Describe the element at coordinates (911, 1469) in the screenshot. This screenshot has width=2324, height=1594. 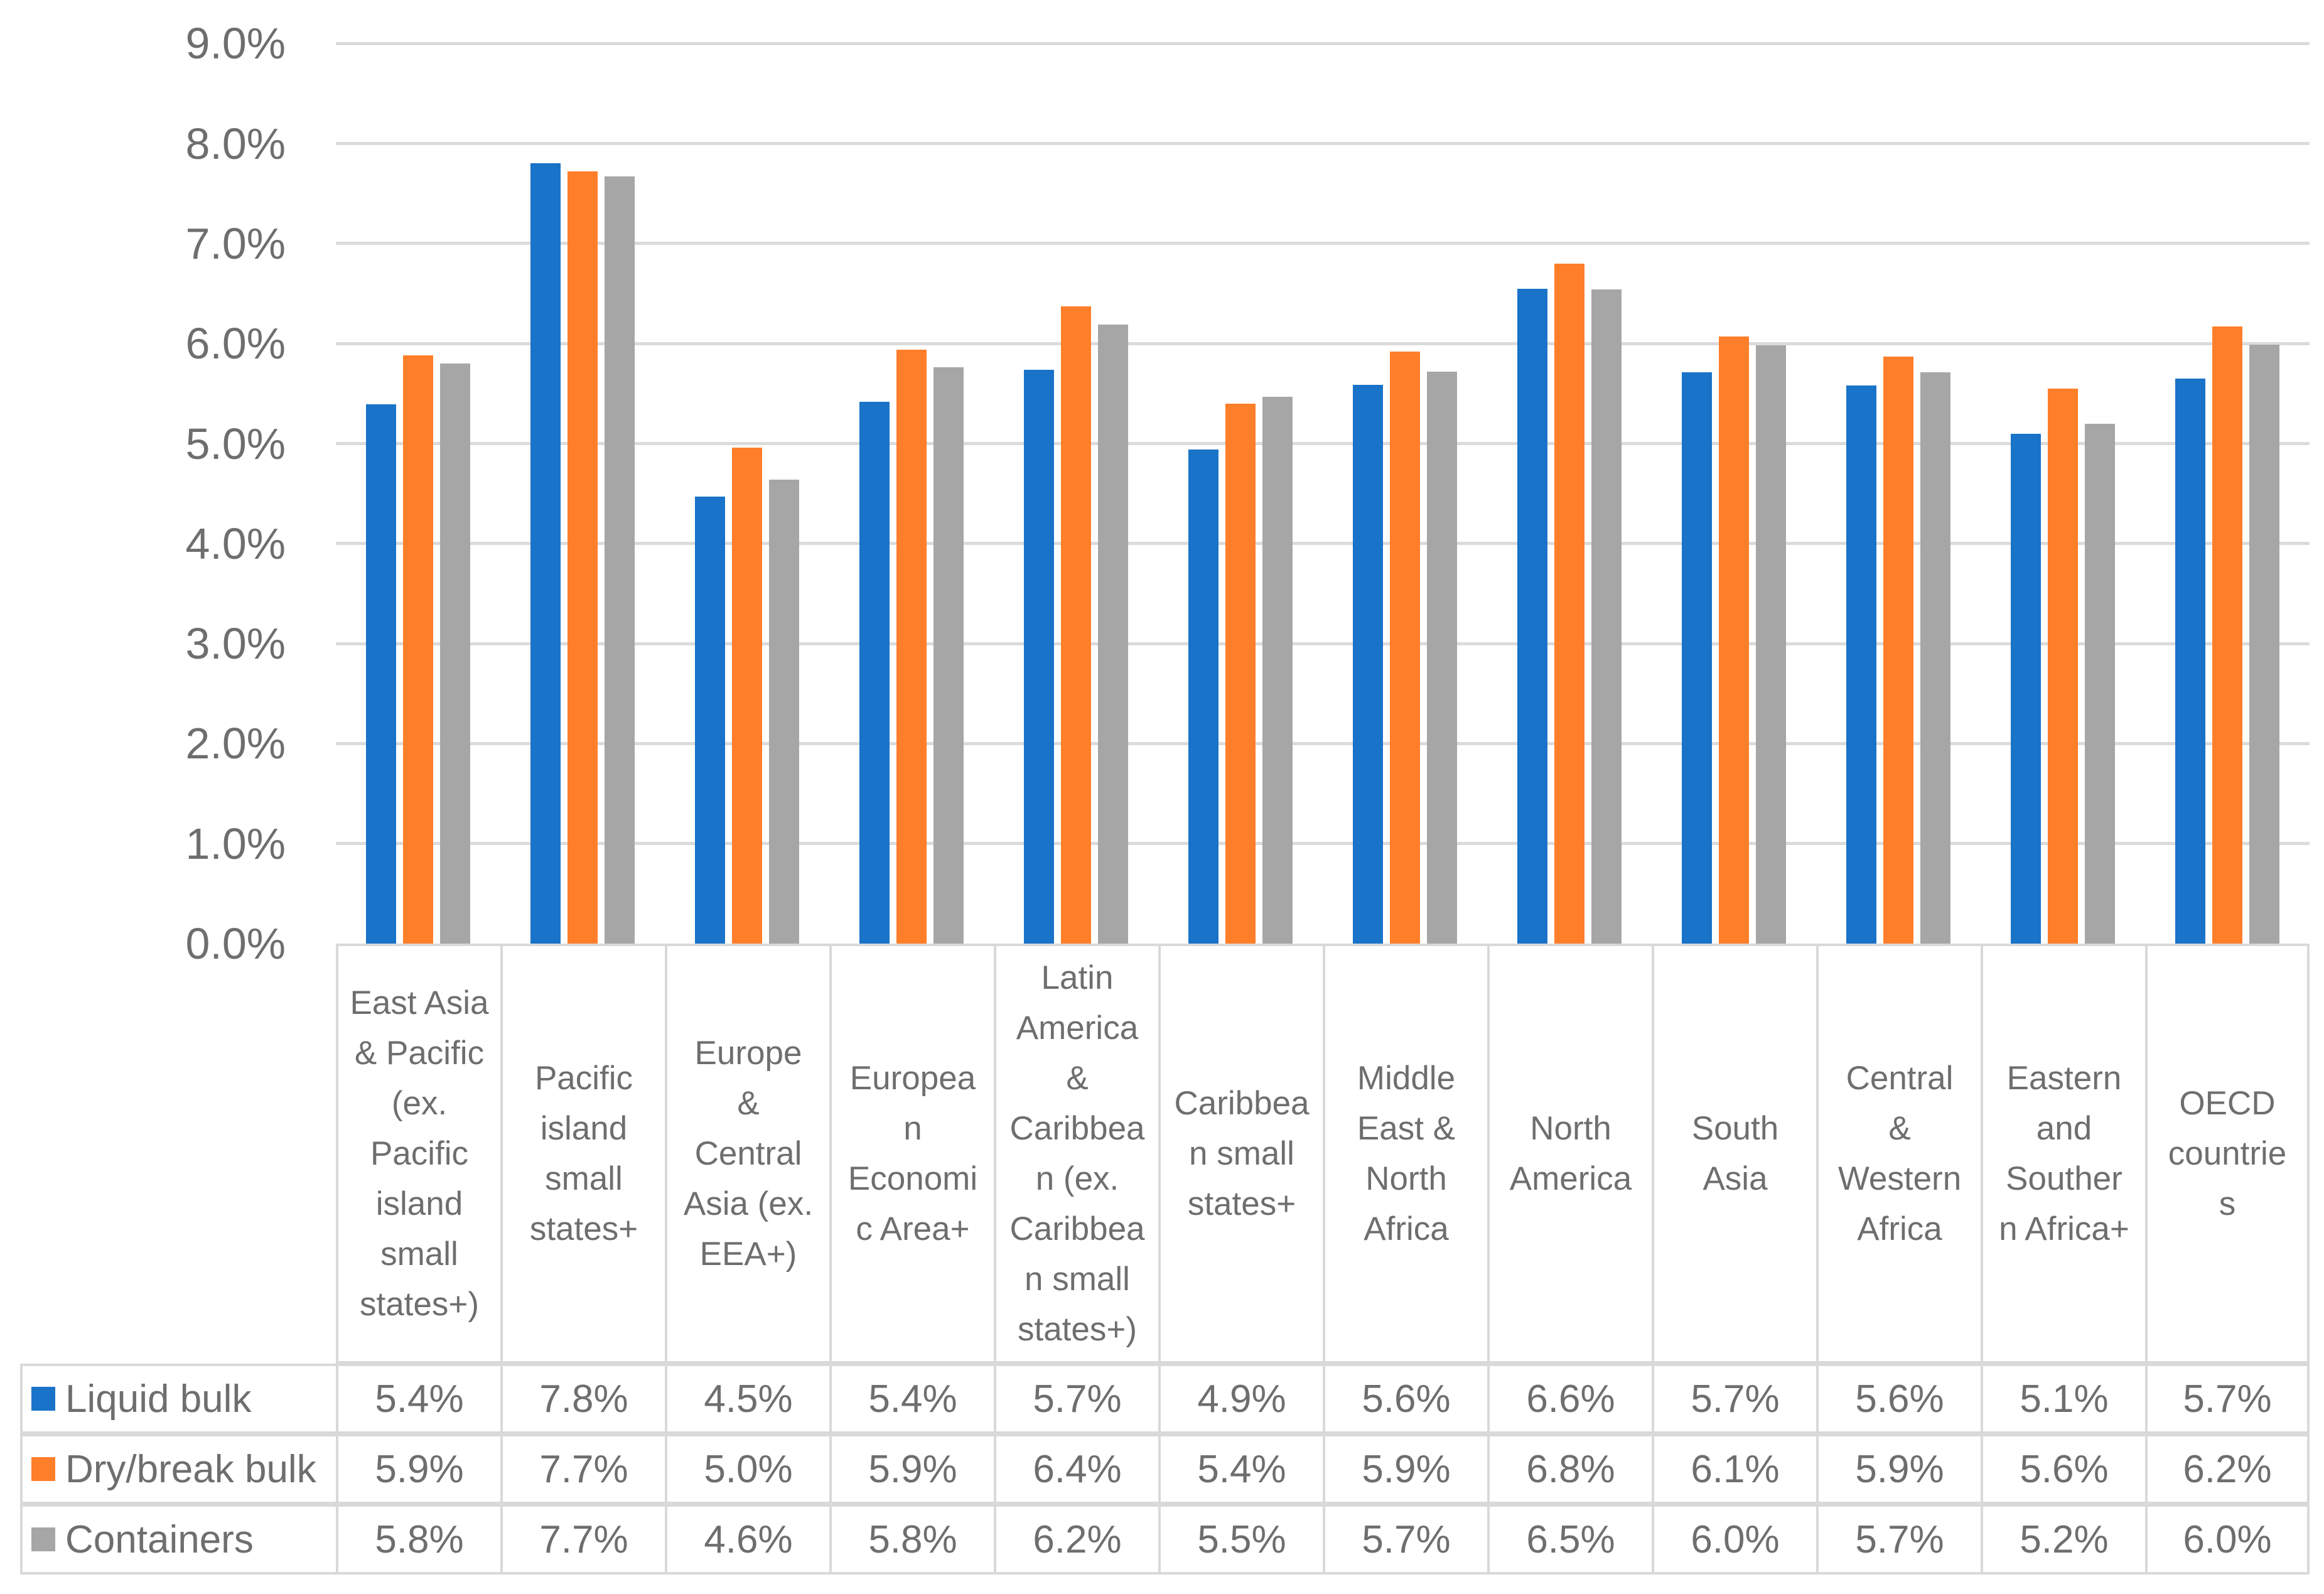
I see `table-value-dry-break-bulk-col4: 5.9%` at that location.